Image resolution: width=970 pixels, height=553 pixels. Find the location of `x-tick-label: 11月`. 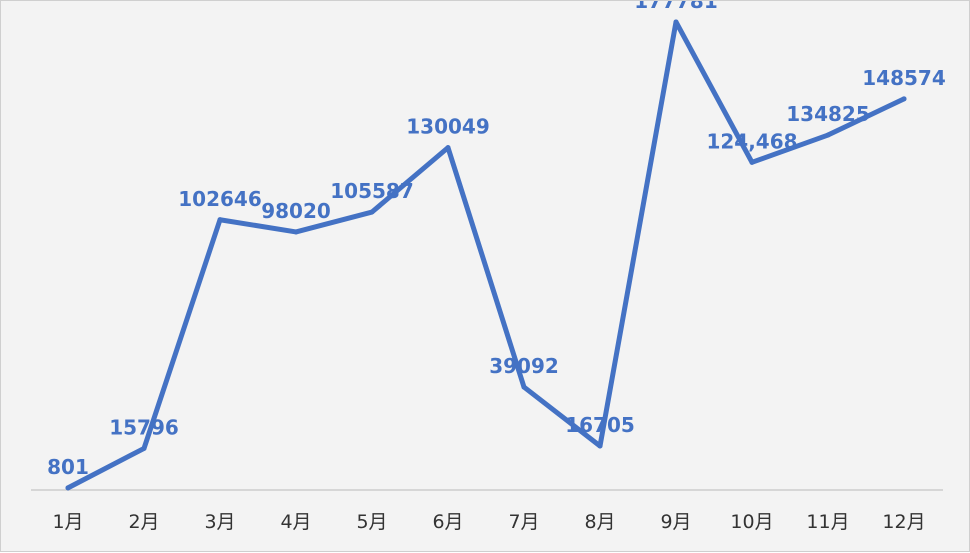

x-tick-label: 11月 is located at coordinates (827, 522).